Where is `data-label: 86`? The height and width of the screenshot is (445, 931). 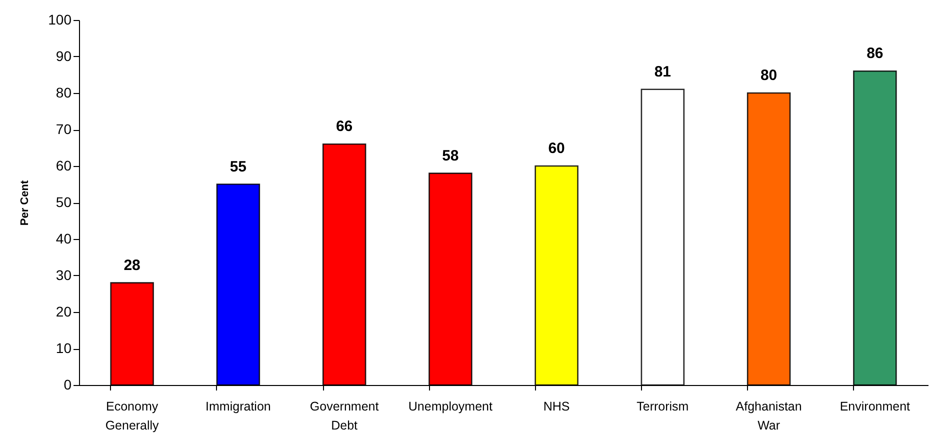 data-label: 86 is located at coordinates (875, 53).